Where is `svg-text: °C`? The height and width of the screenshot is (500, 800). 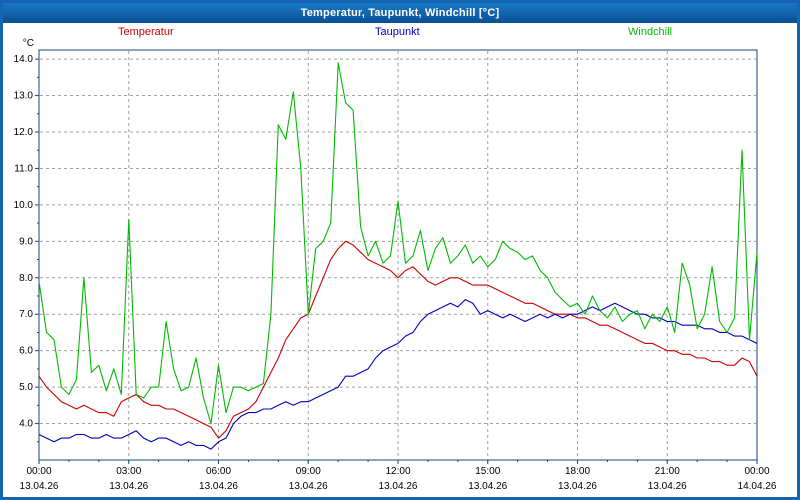 svg-text: °C is located at coordinates (28, 43).